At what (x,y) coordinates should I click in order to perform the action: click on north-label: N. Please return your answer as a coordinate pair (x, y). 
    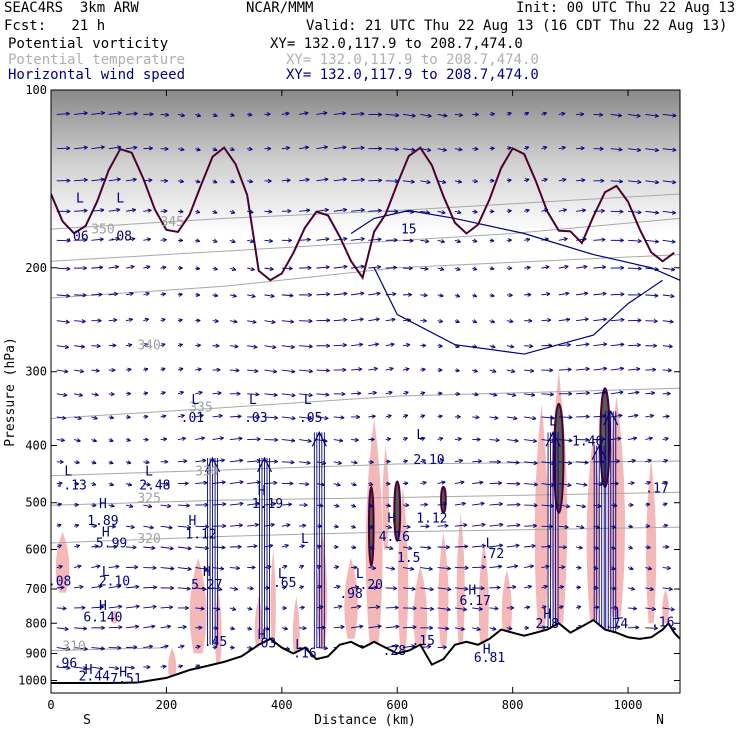
    Looking at the image, I should click on (660, 720).